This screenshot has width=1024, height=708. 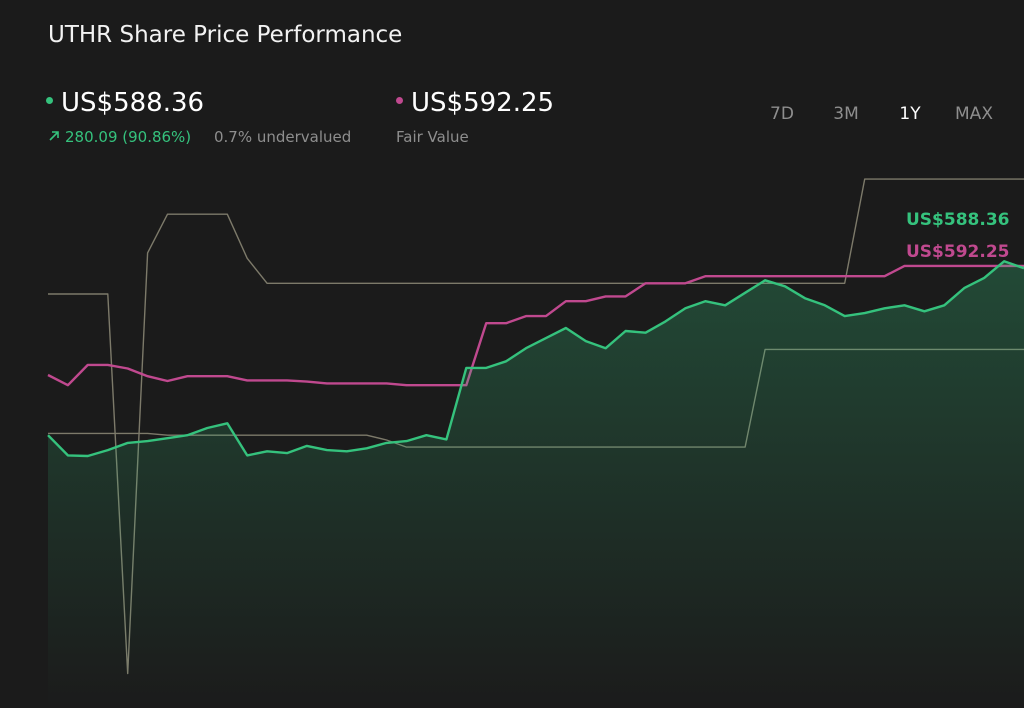 I want to click on change: 280.09 (90.86%), so click(x=128, y=137).